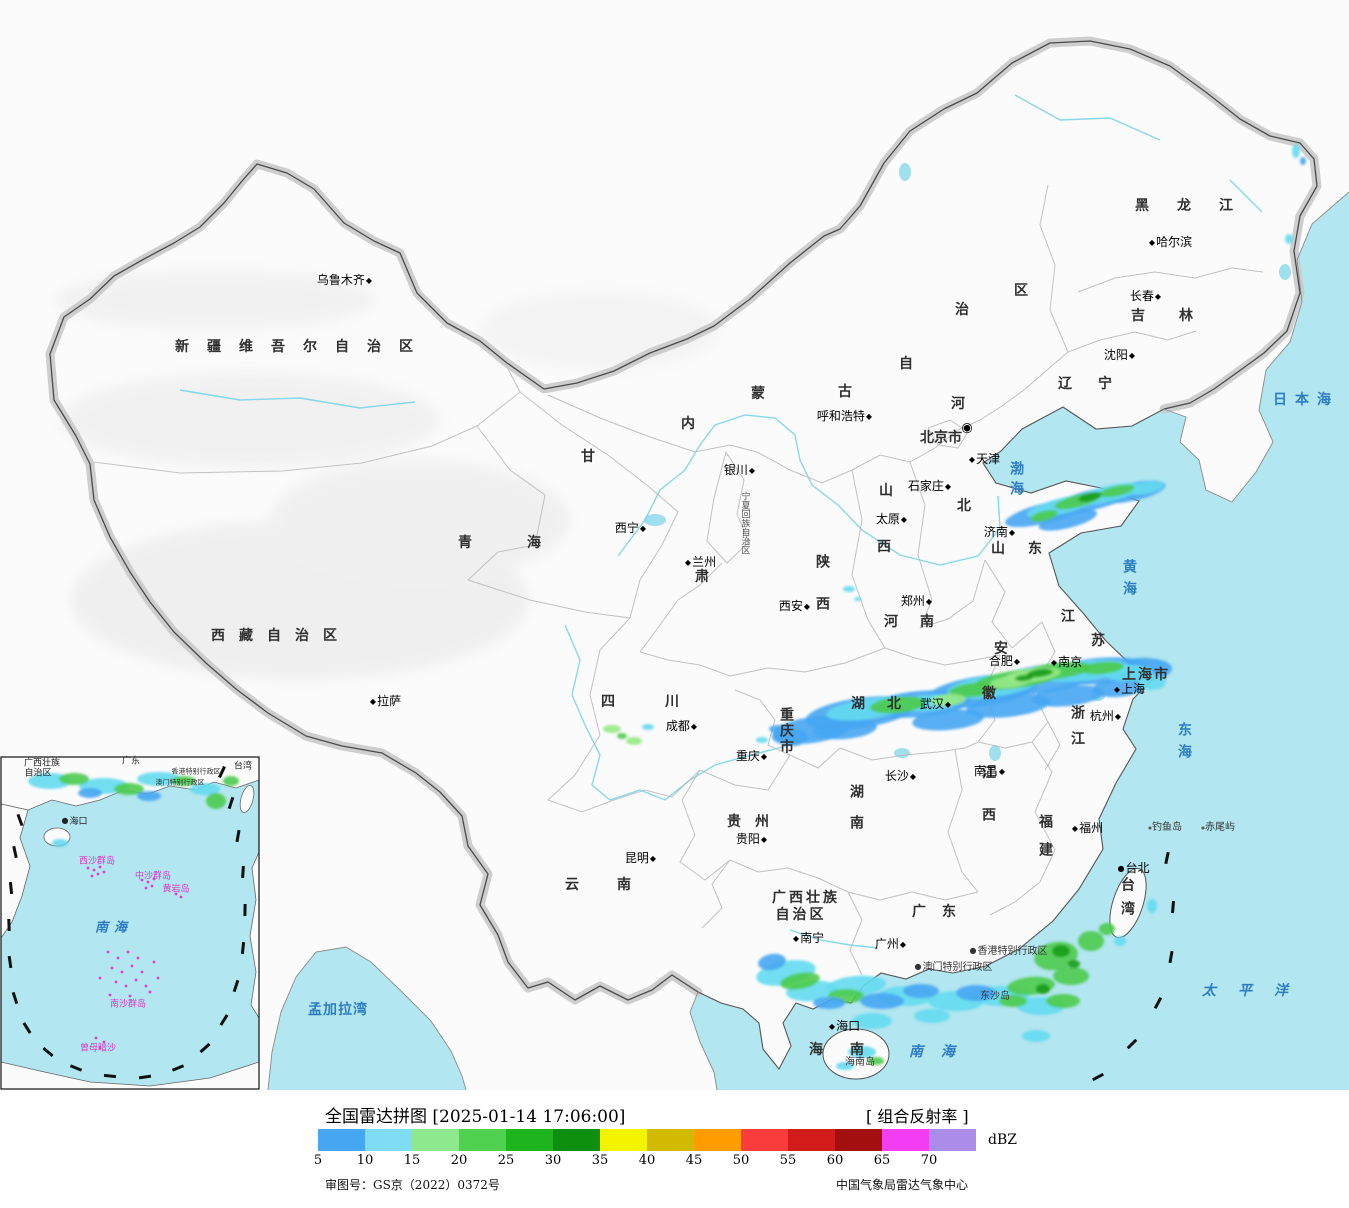  Describe the element at coordinates (459, 1160) in the screenshot. I see `legend-tick: 20` at that location.